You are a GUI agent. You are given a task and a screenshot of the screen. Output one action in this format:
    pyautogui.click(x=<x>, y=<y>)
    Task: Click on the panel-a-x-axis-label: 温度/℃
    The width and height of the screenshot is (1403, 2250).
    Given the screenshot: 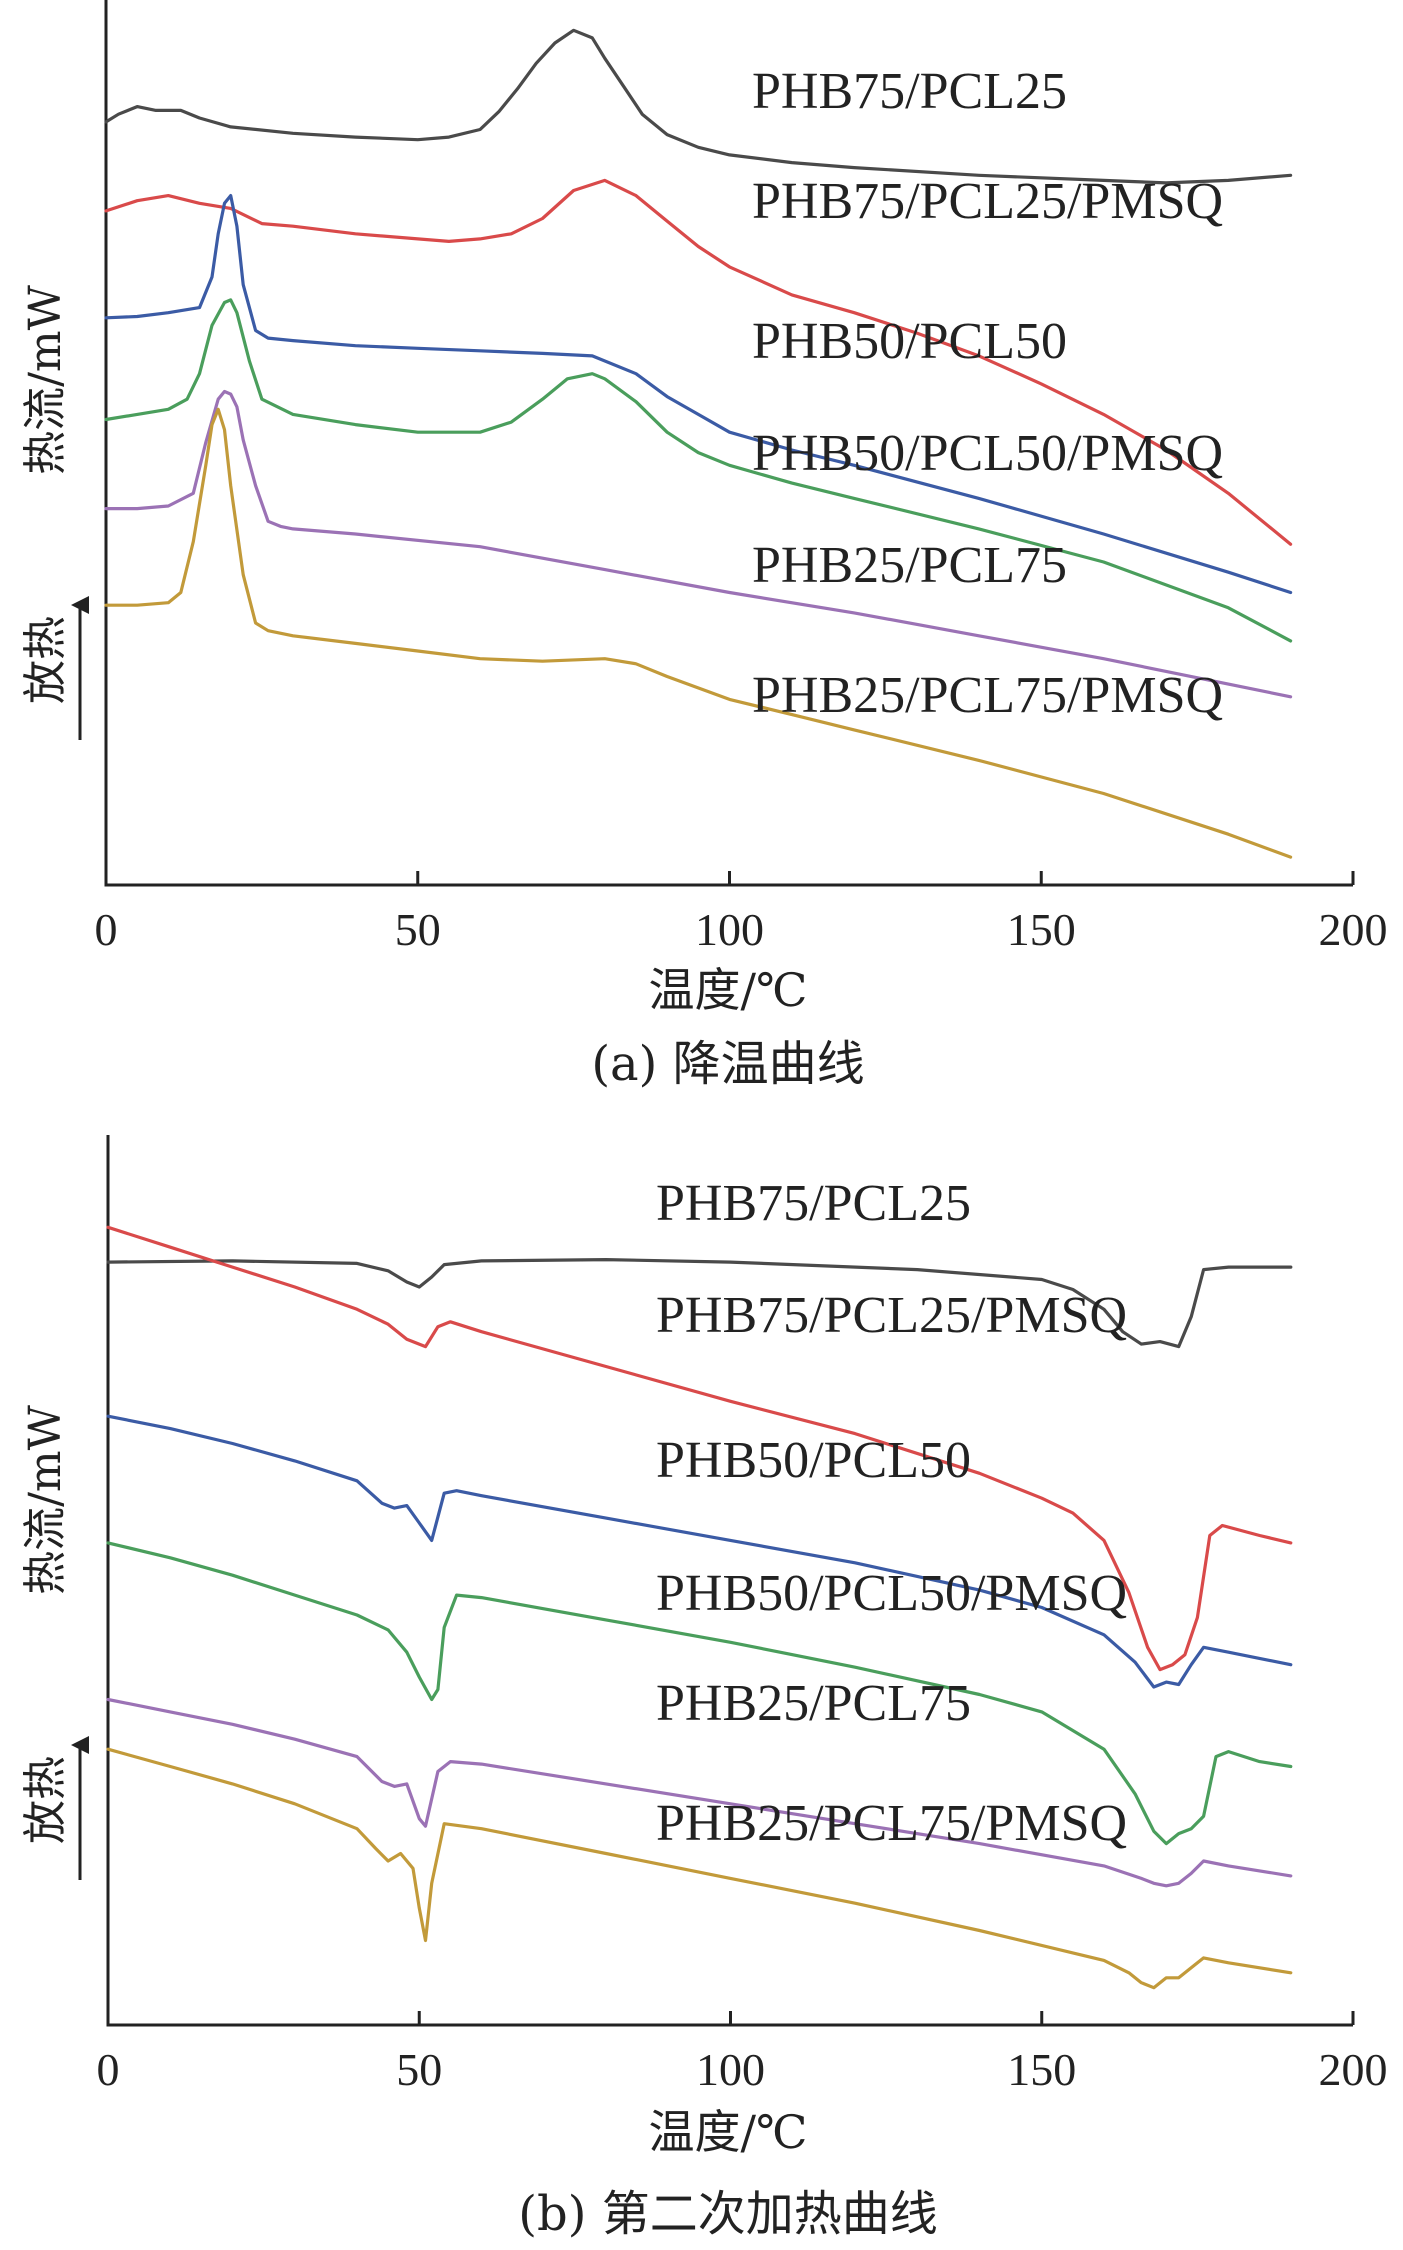 What is the action you would take?
    pyautogui.click(x=728, y=990)
    